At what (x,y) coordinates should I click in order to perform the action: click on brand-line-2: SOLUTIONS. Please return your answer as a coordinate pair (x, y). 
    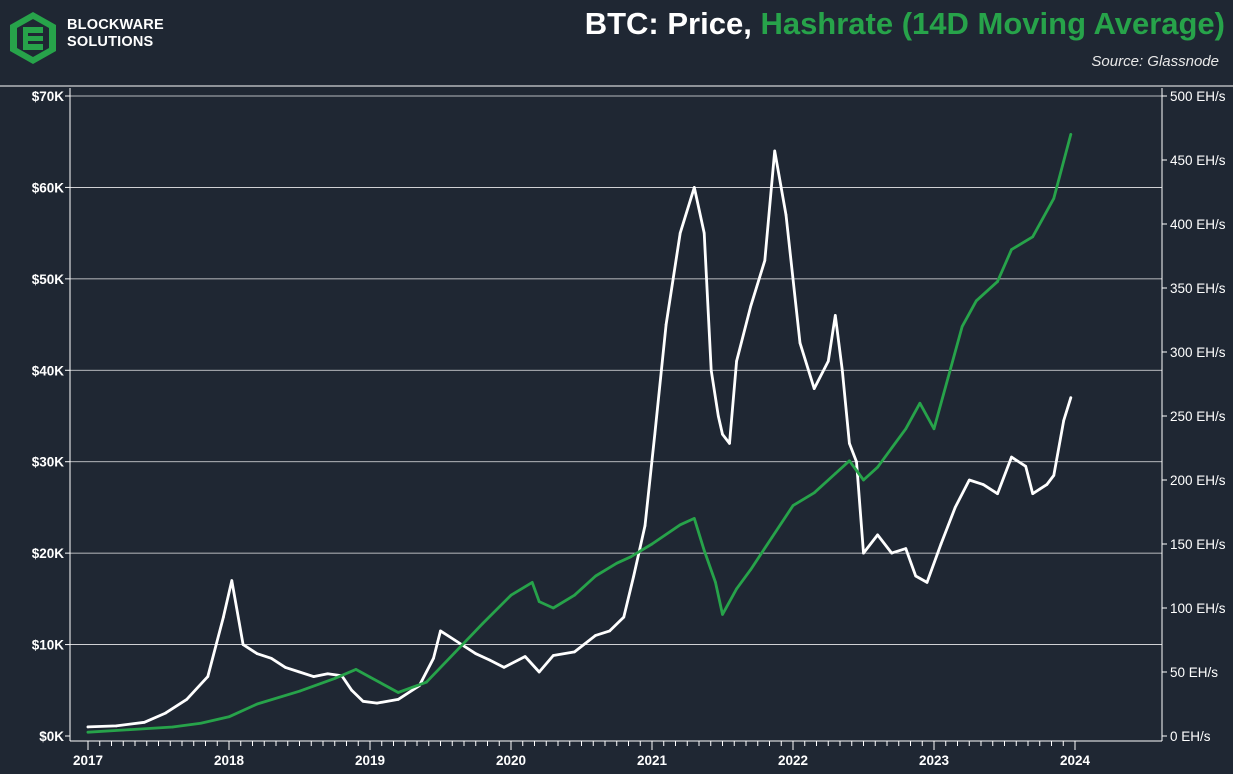
    Looking at the image, I should click on (110, 42).